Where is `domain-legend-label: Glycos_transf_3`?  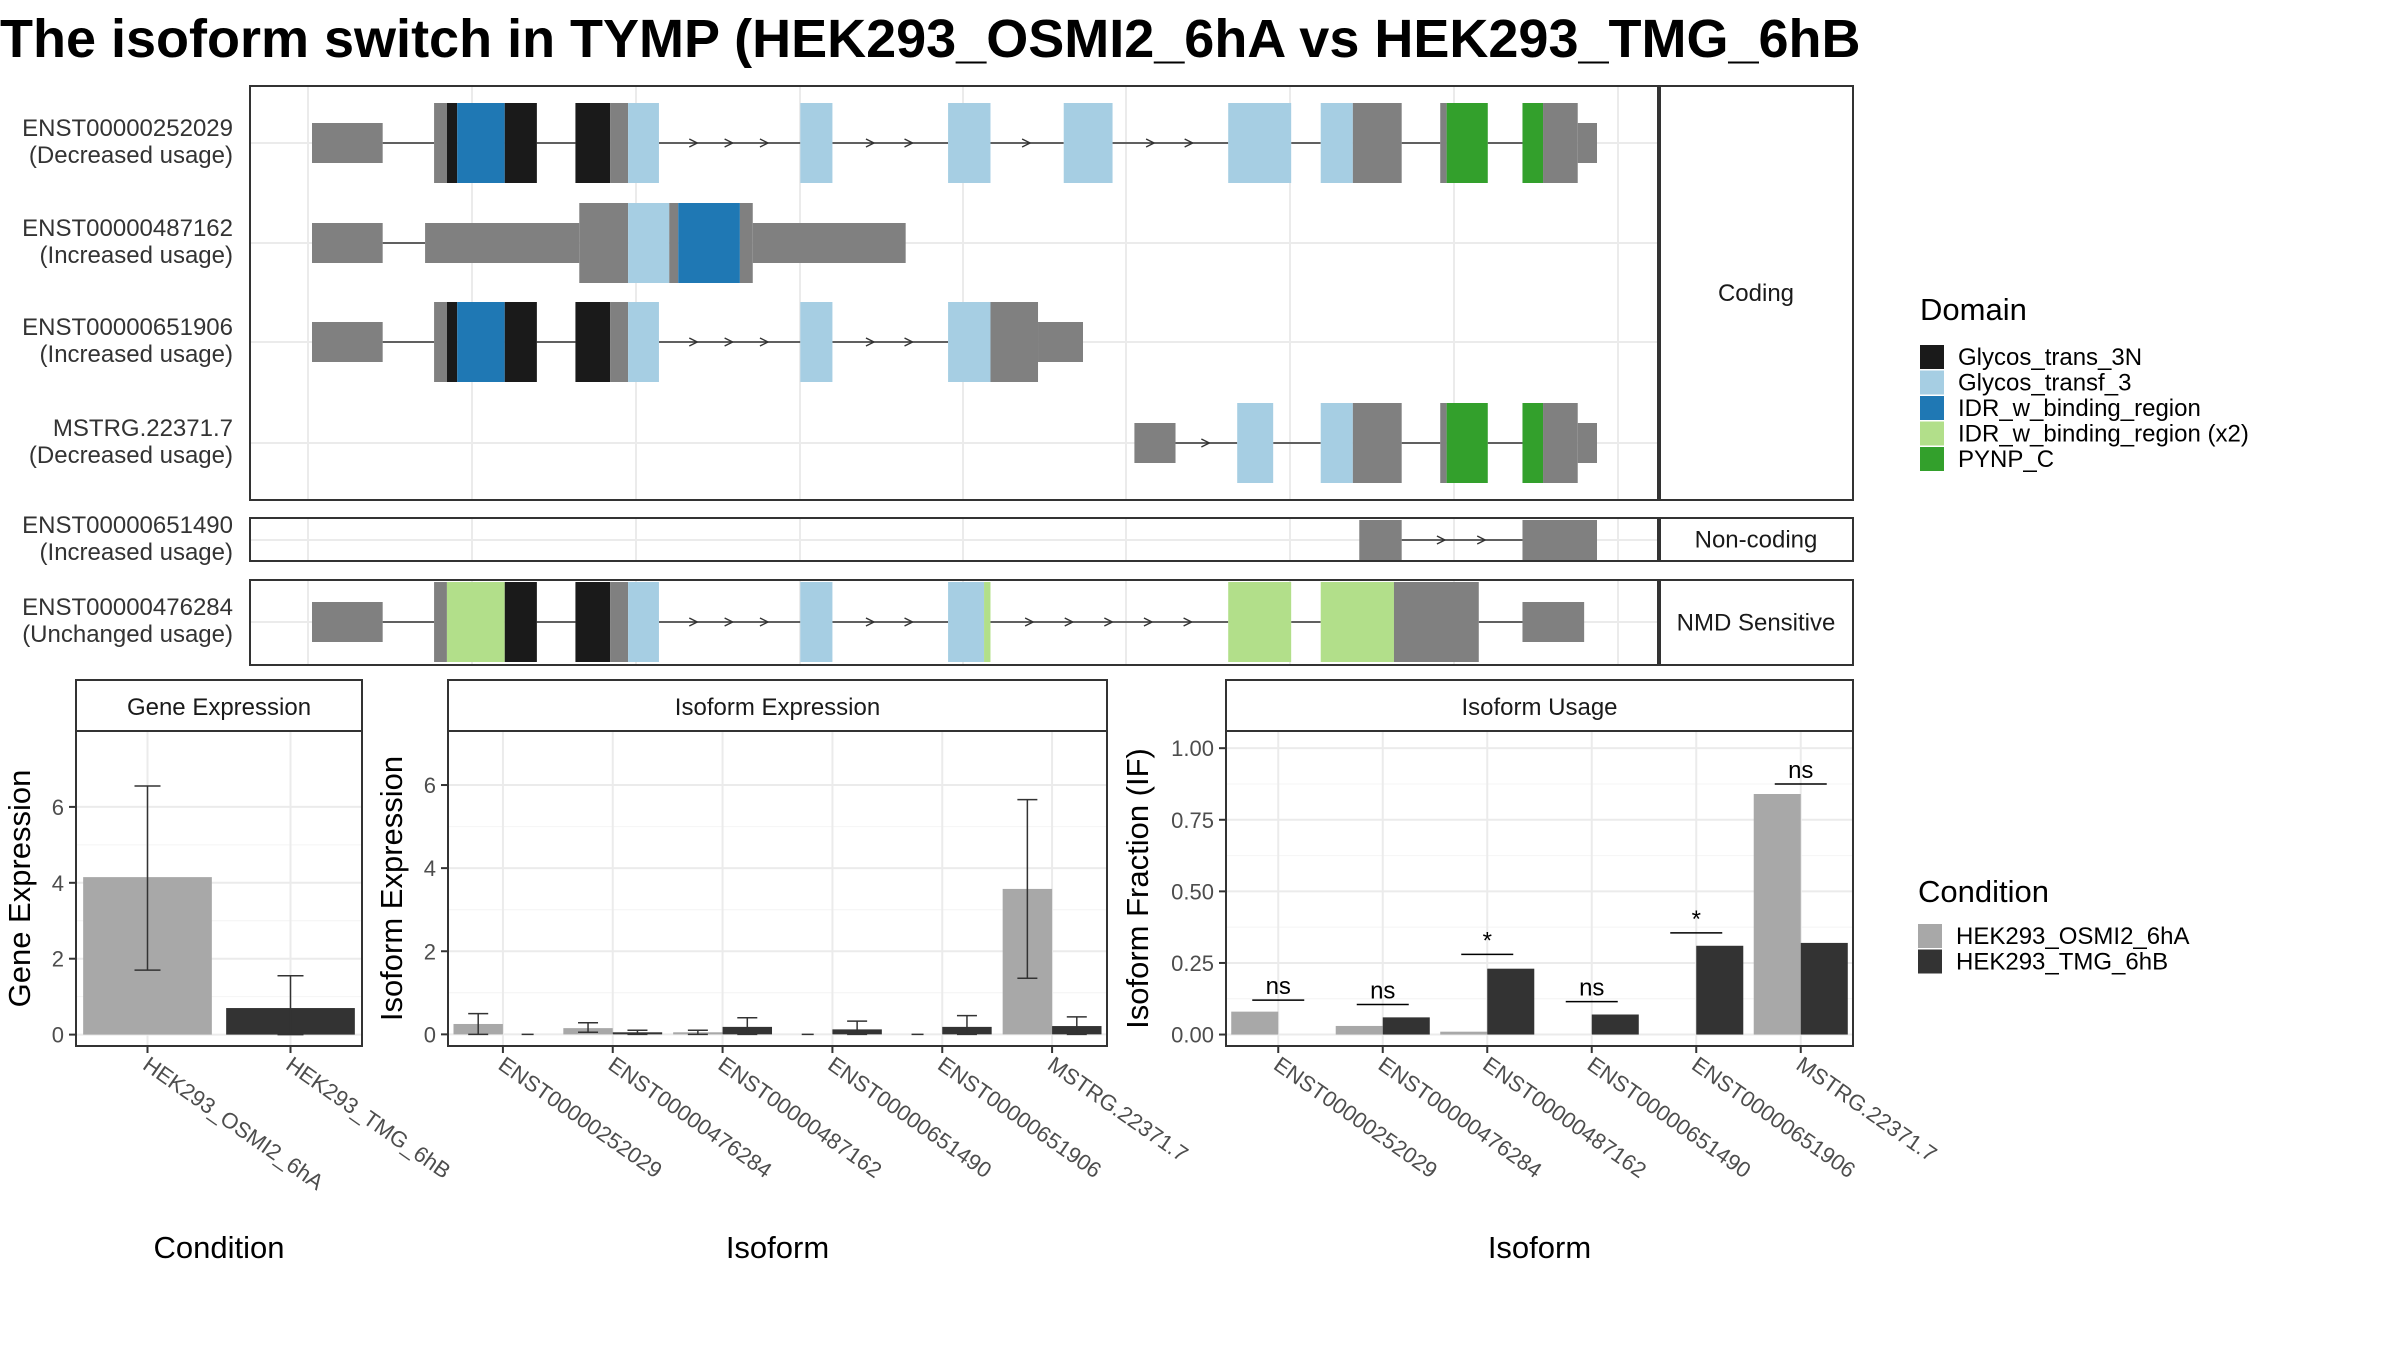 domain-legend-label: Glycos_transf_3 is located at coordinates (2044, 383).